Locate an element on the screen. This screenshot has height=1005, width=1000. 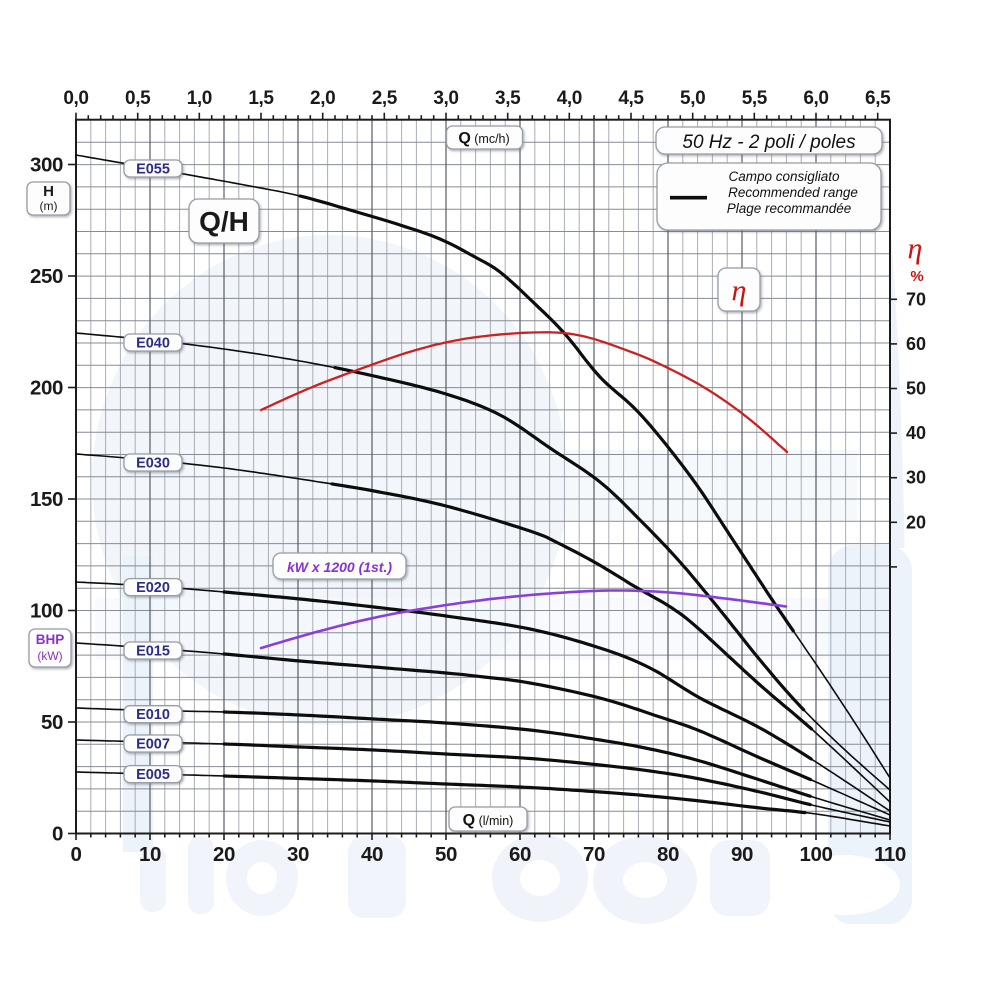
svg-text: 150 is located at coordinates (46, 499).